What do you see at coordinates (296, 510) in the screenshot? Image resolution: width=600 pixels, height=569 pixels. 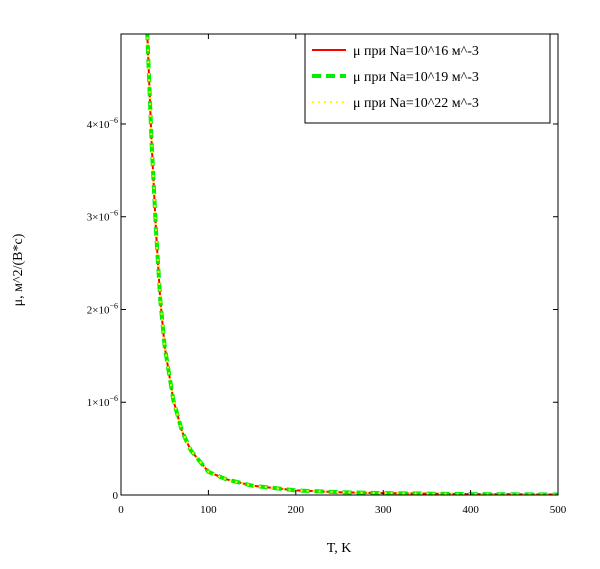 I see `x-tick-label: 200` at bounding box center [296, 510].